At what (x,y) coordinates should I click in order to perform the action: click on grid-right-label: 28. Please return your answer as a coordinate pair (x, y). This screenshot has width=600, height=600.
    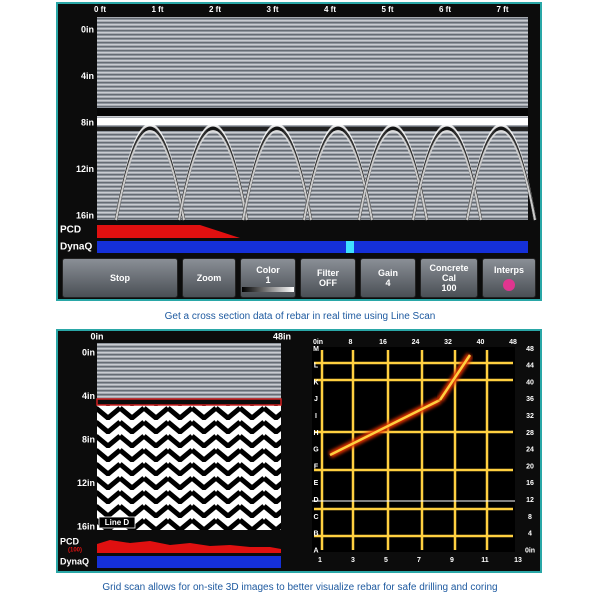
    Looking at the image, I should click on (530, 433).